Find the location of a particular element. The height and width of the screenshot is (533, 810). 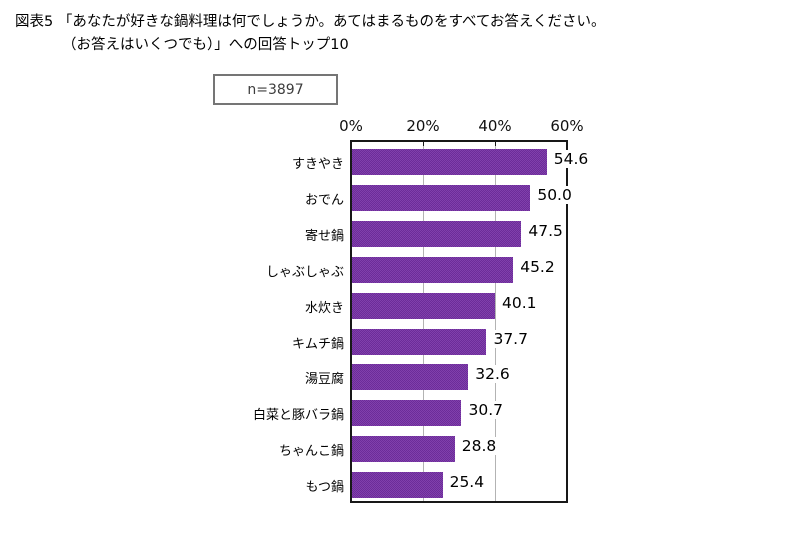

category-label: しゃぶしゃぶ is located at coordinates (304, 272).